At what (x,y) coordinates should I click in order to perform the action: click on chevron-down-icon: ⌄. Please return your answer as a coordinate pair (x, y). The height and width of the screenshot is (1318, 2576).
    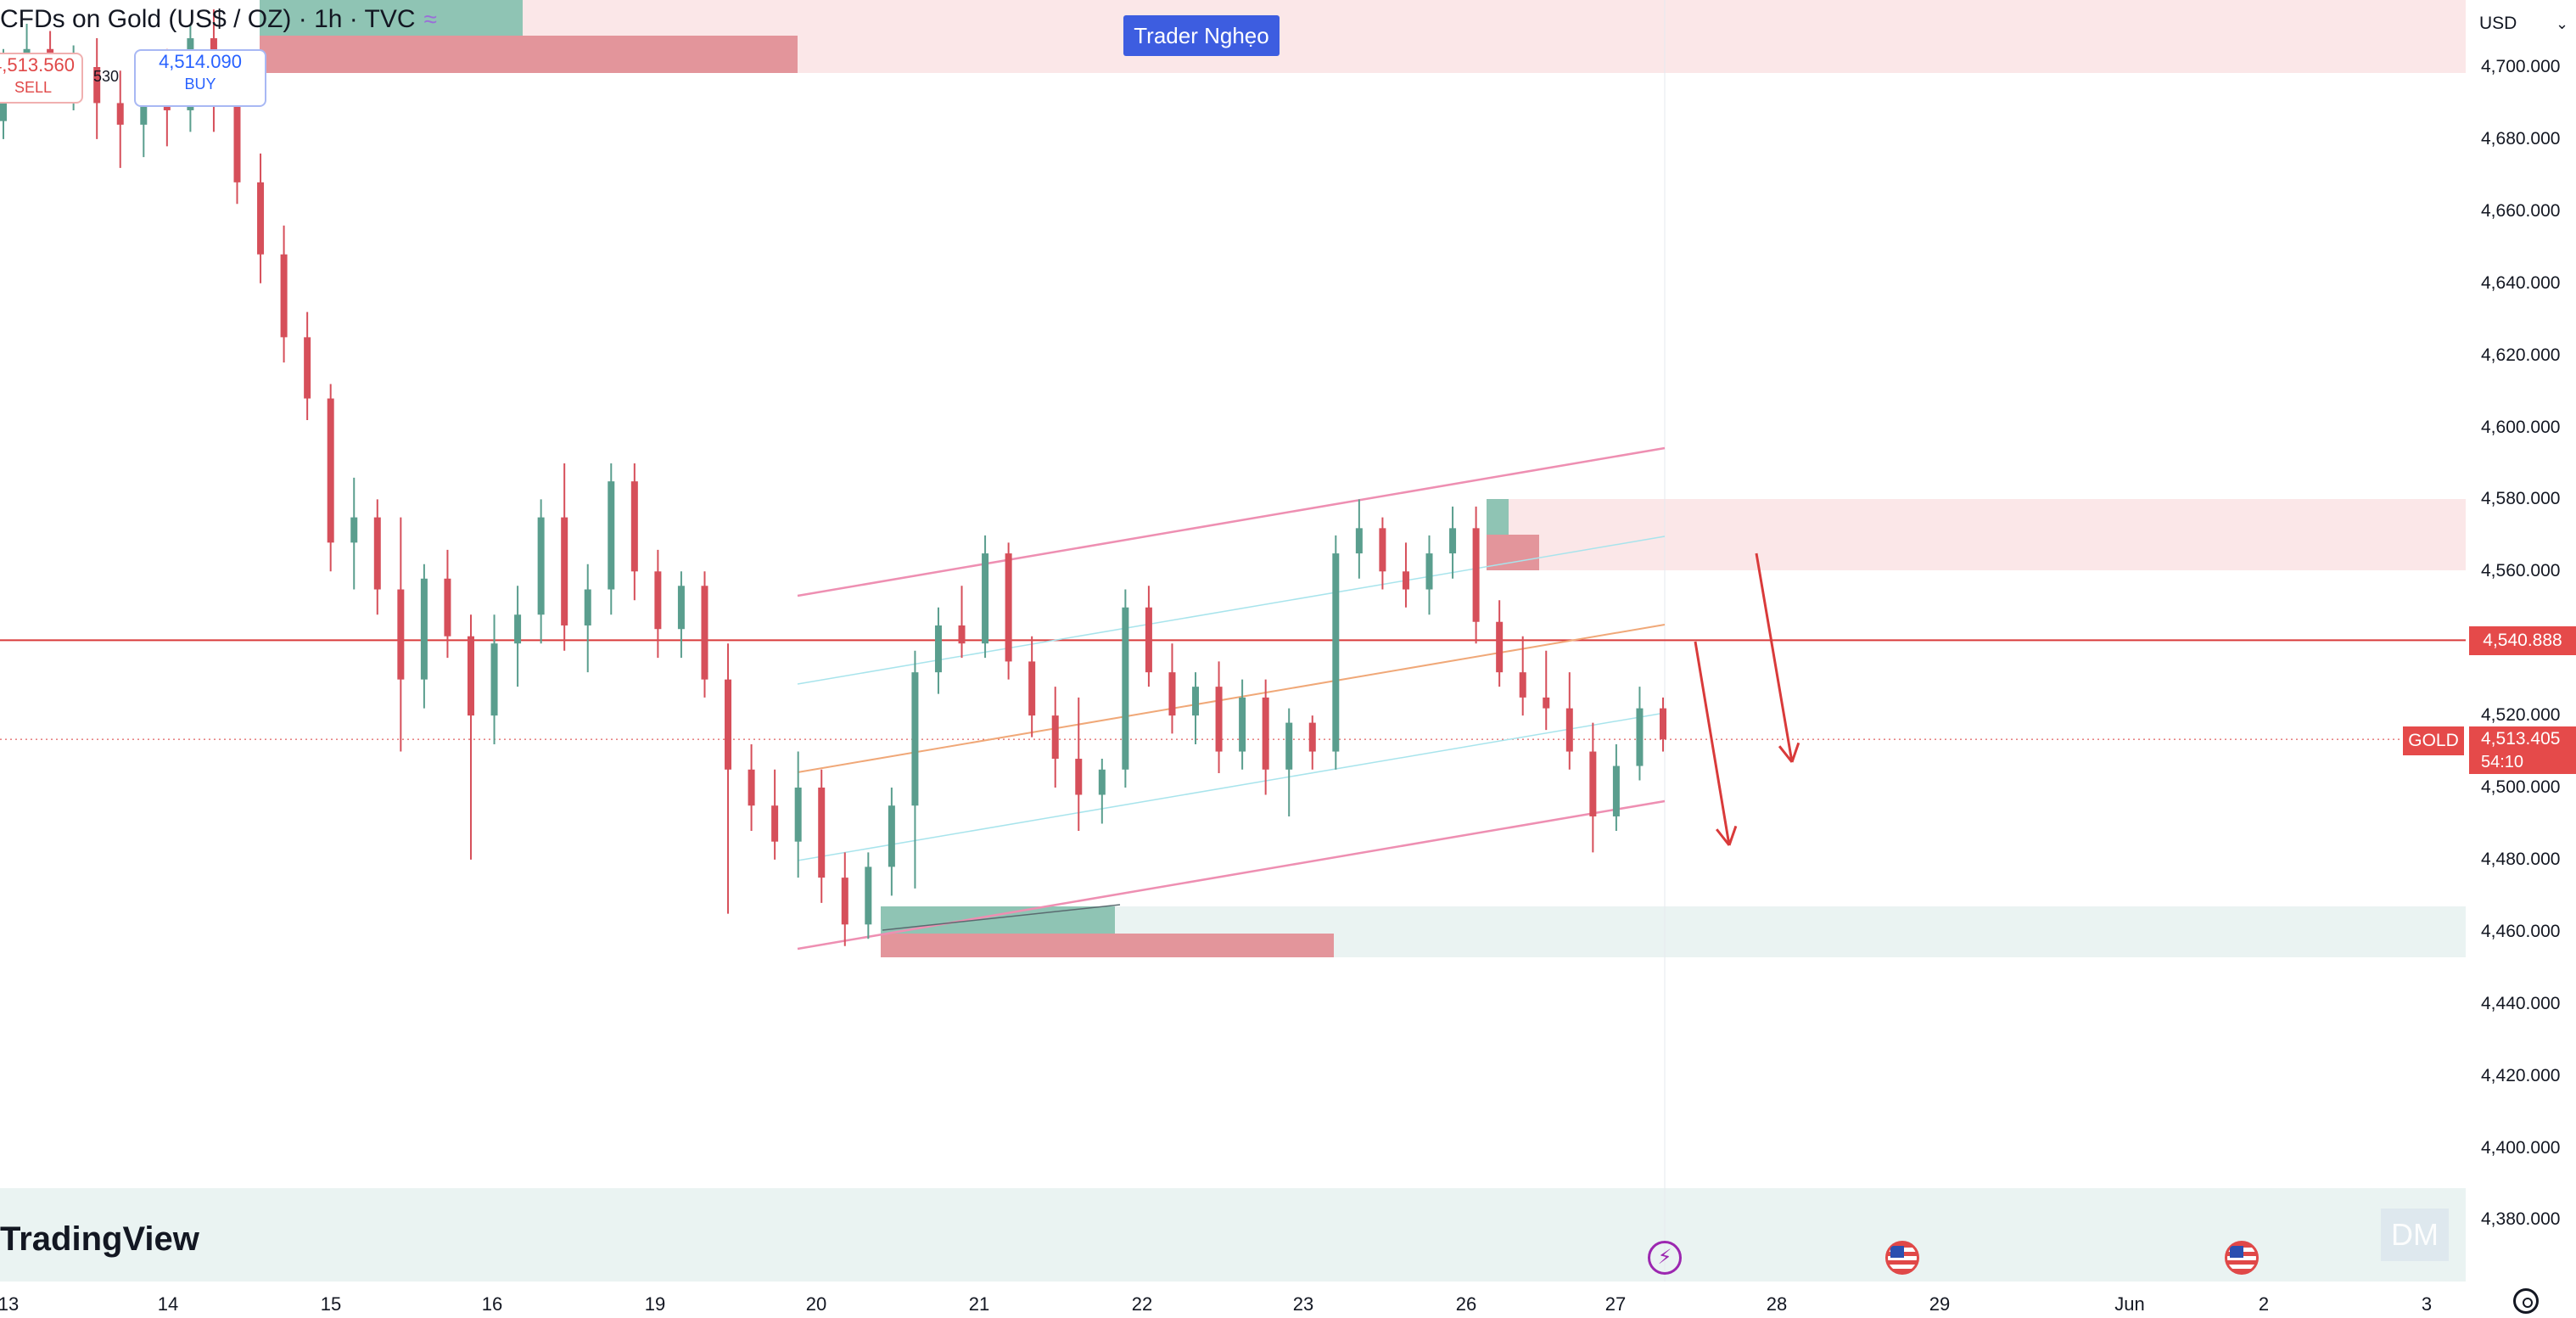
    Looking at the image, I should click on (2562, 23).